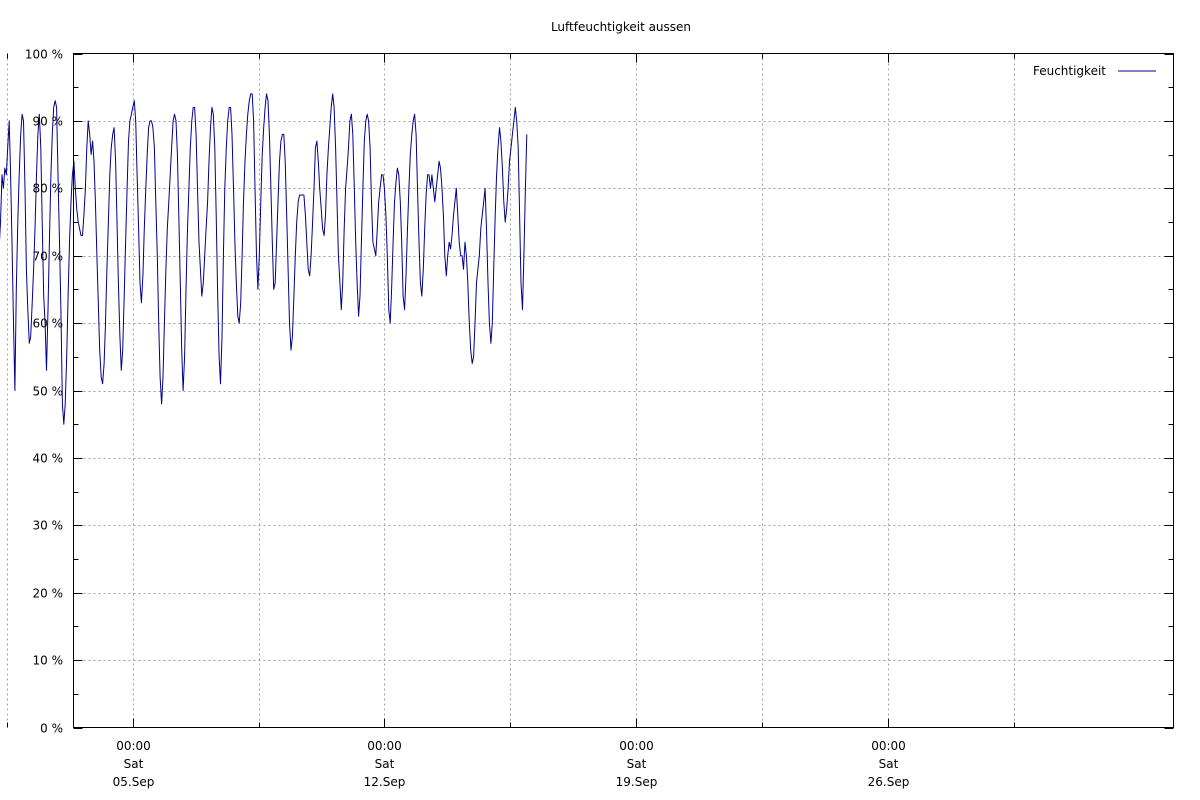 Image resolution: width=1200 pixels, height=800 pixels. I want to click on x-tick-label: 05.Sep, so click(134, 782).